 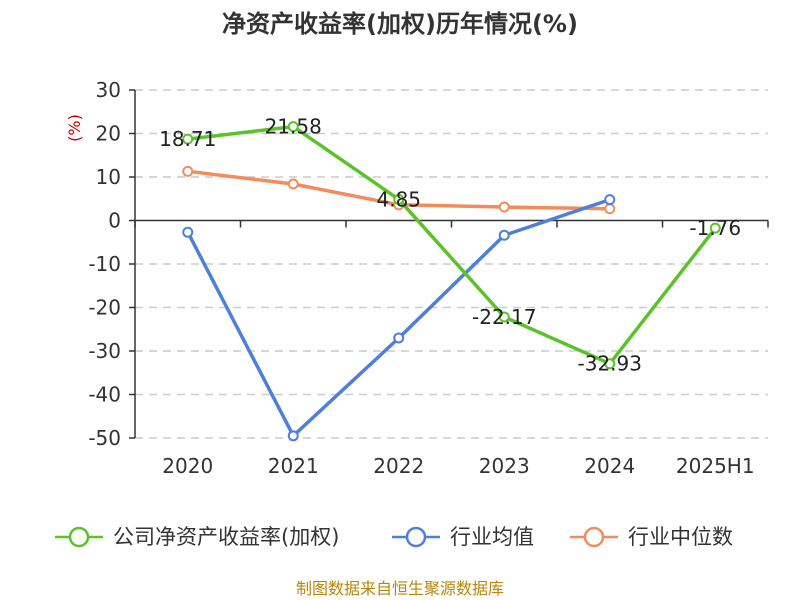 I want to click on data-label: 18.71, so click(x=187, y=139).